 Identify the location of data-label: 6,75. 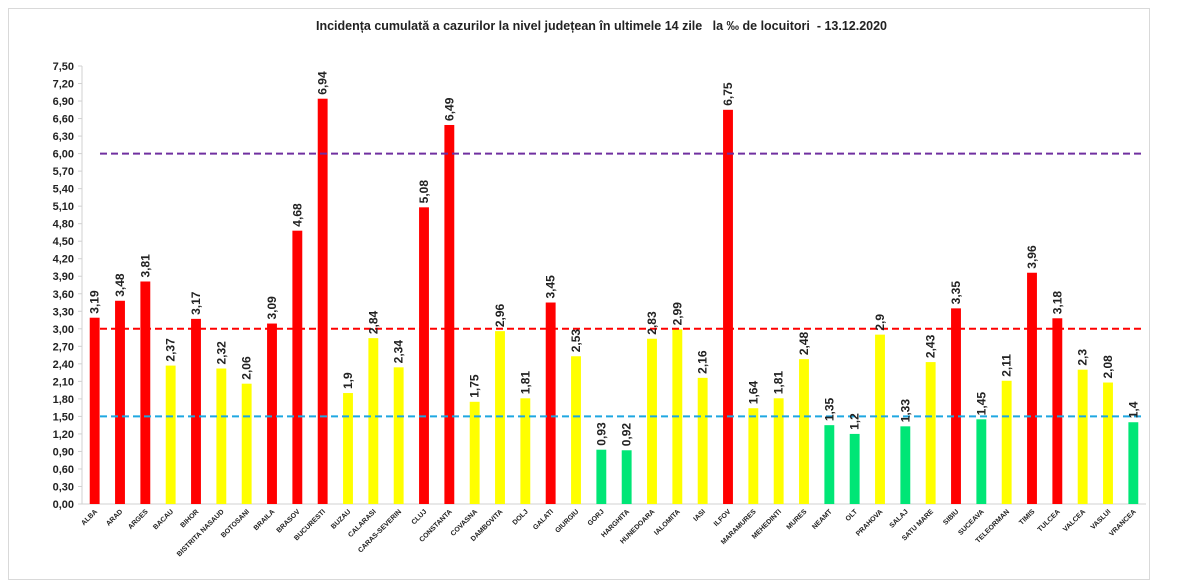
(728, 94).